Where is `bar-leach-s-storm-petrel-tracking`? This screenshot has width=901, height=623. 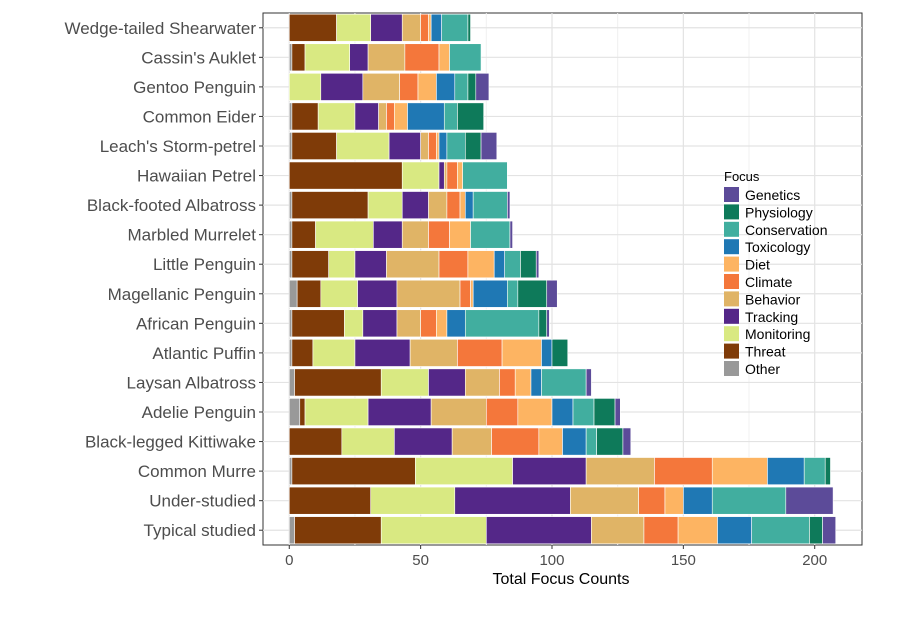
bar-leach-s-storm-petrel-tracking is located at coordinates (404, 146).